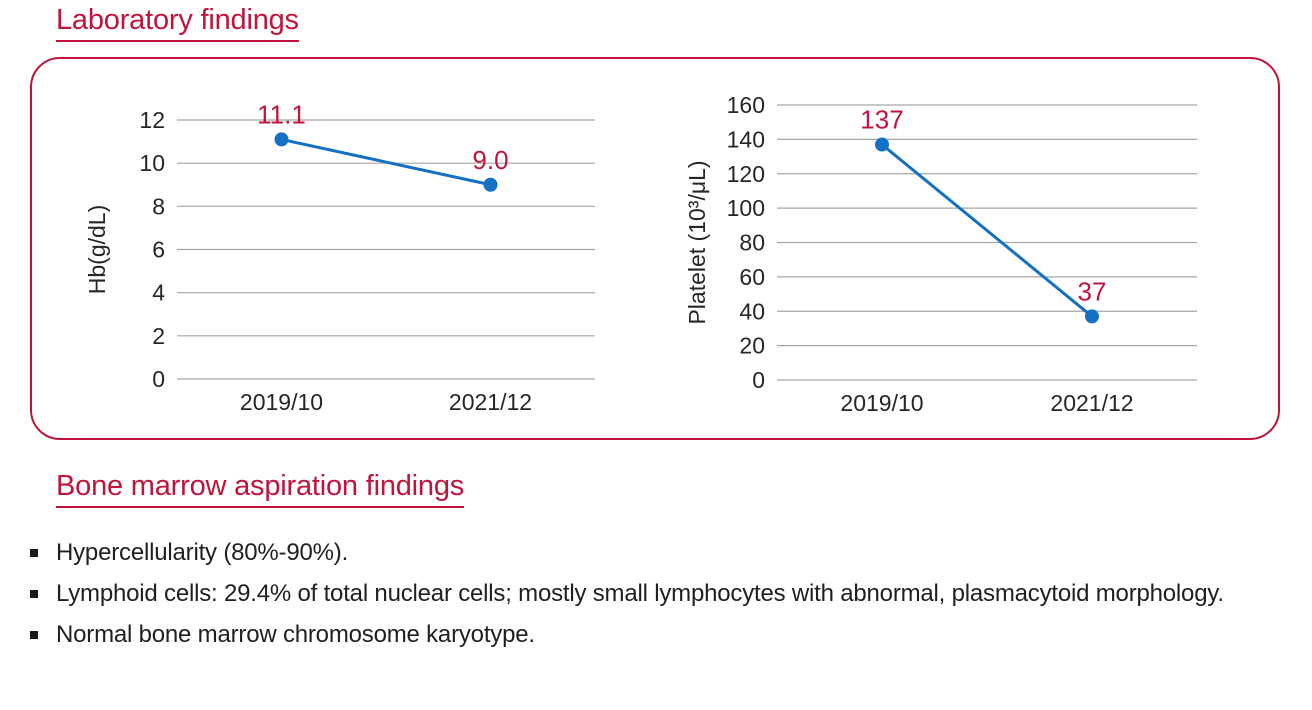 The image size is (1312, 710). I want to click on svg-text: 60, so click(752, 277).